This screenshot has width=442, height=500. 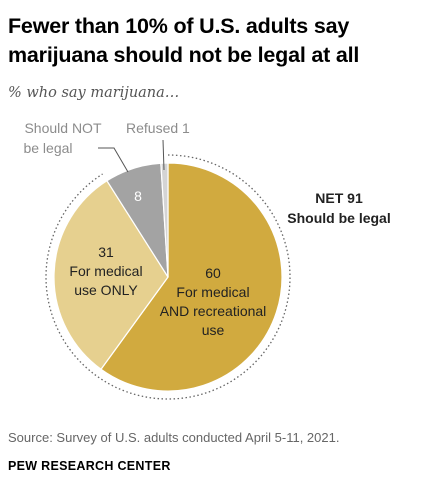 I want to click on slice-label-2: 8, so click(x=138, y=196).